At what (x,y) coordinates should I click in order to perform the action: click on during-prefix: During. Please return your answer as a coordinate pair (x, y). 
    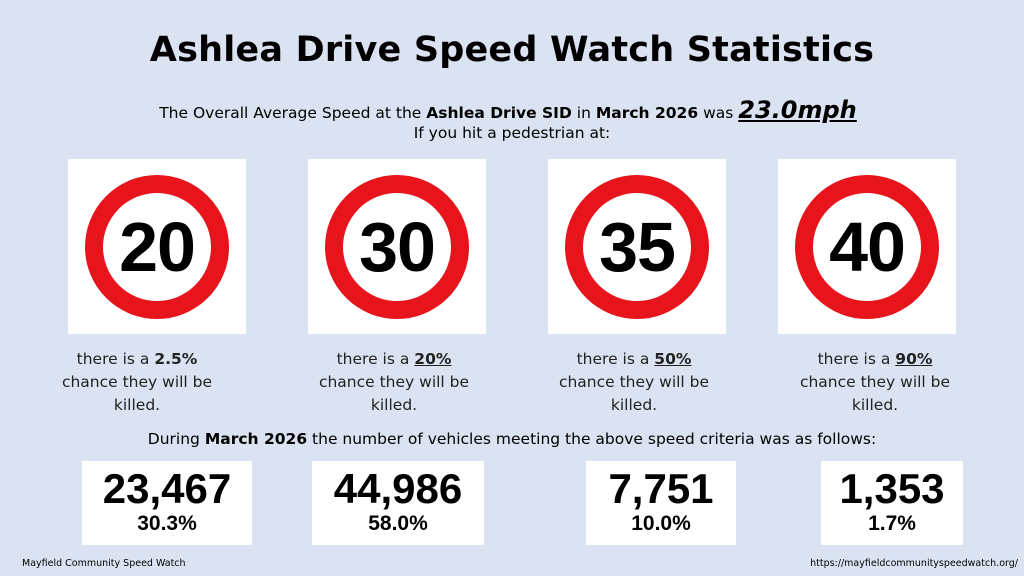
    Looking at the image, I should click on (173, 439).